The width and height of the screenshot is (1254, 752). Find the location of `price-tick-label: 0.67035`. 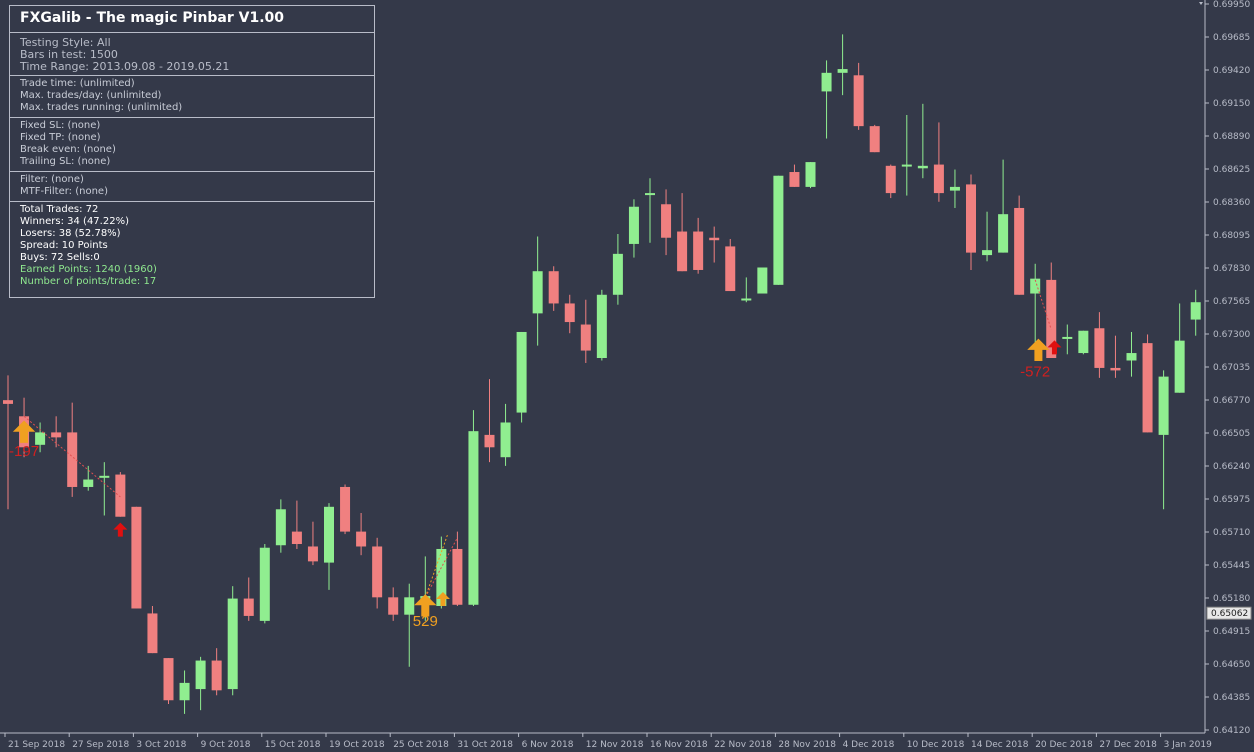

price-tick-label: 0.67035 is located at coordinates (1231, 368).